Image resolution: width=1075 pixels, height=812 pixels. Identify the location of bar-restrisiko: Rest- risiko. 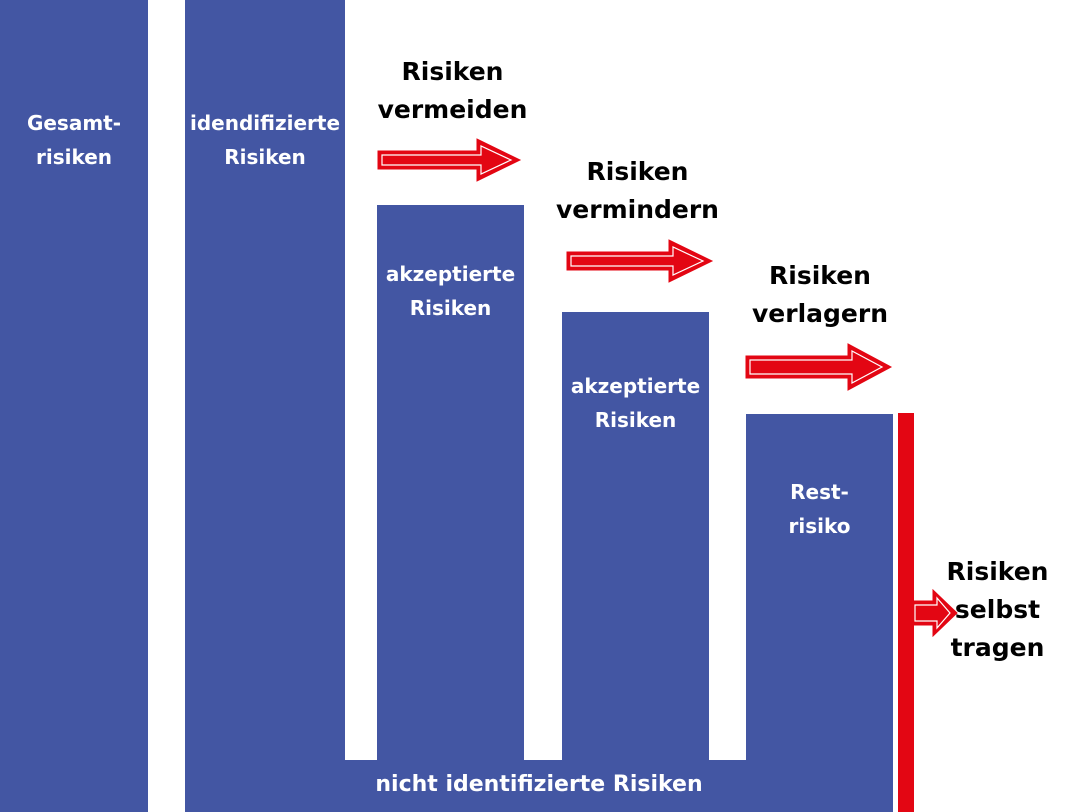
(819, 587).